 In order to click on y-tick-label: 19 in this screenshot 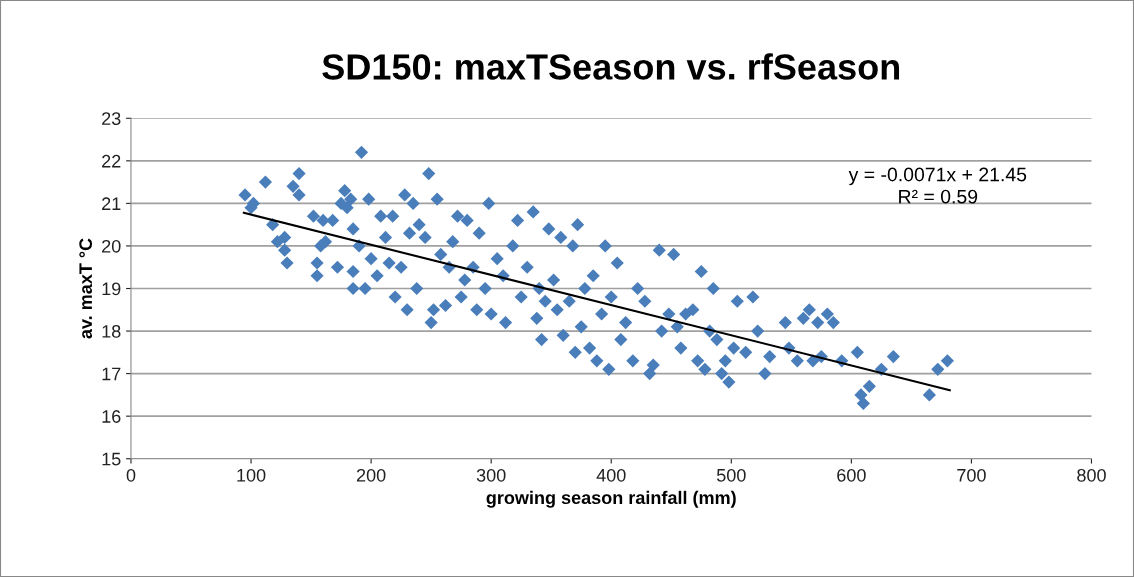, I will do `click(111, 289)`.